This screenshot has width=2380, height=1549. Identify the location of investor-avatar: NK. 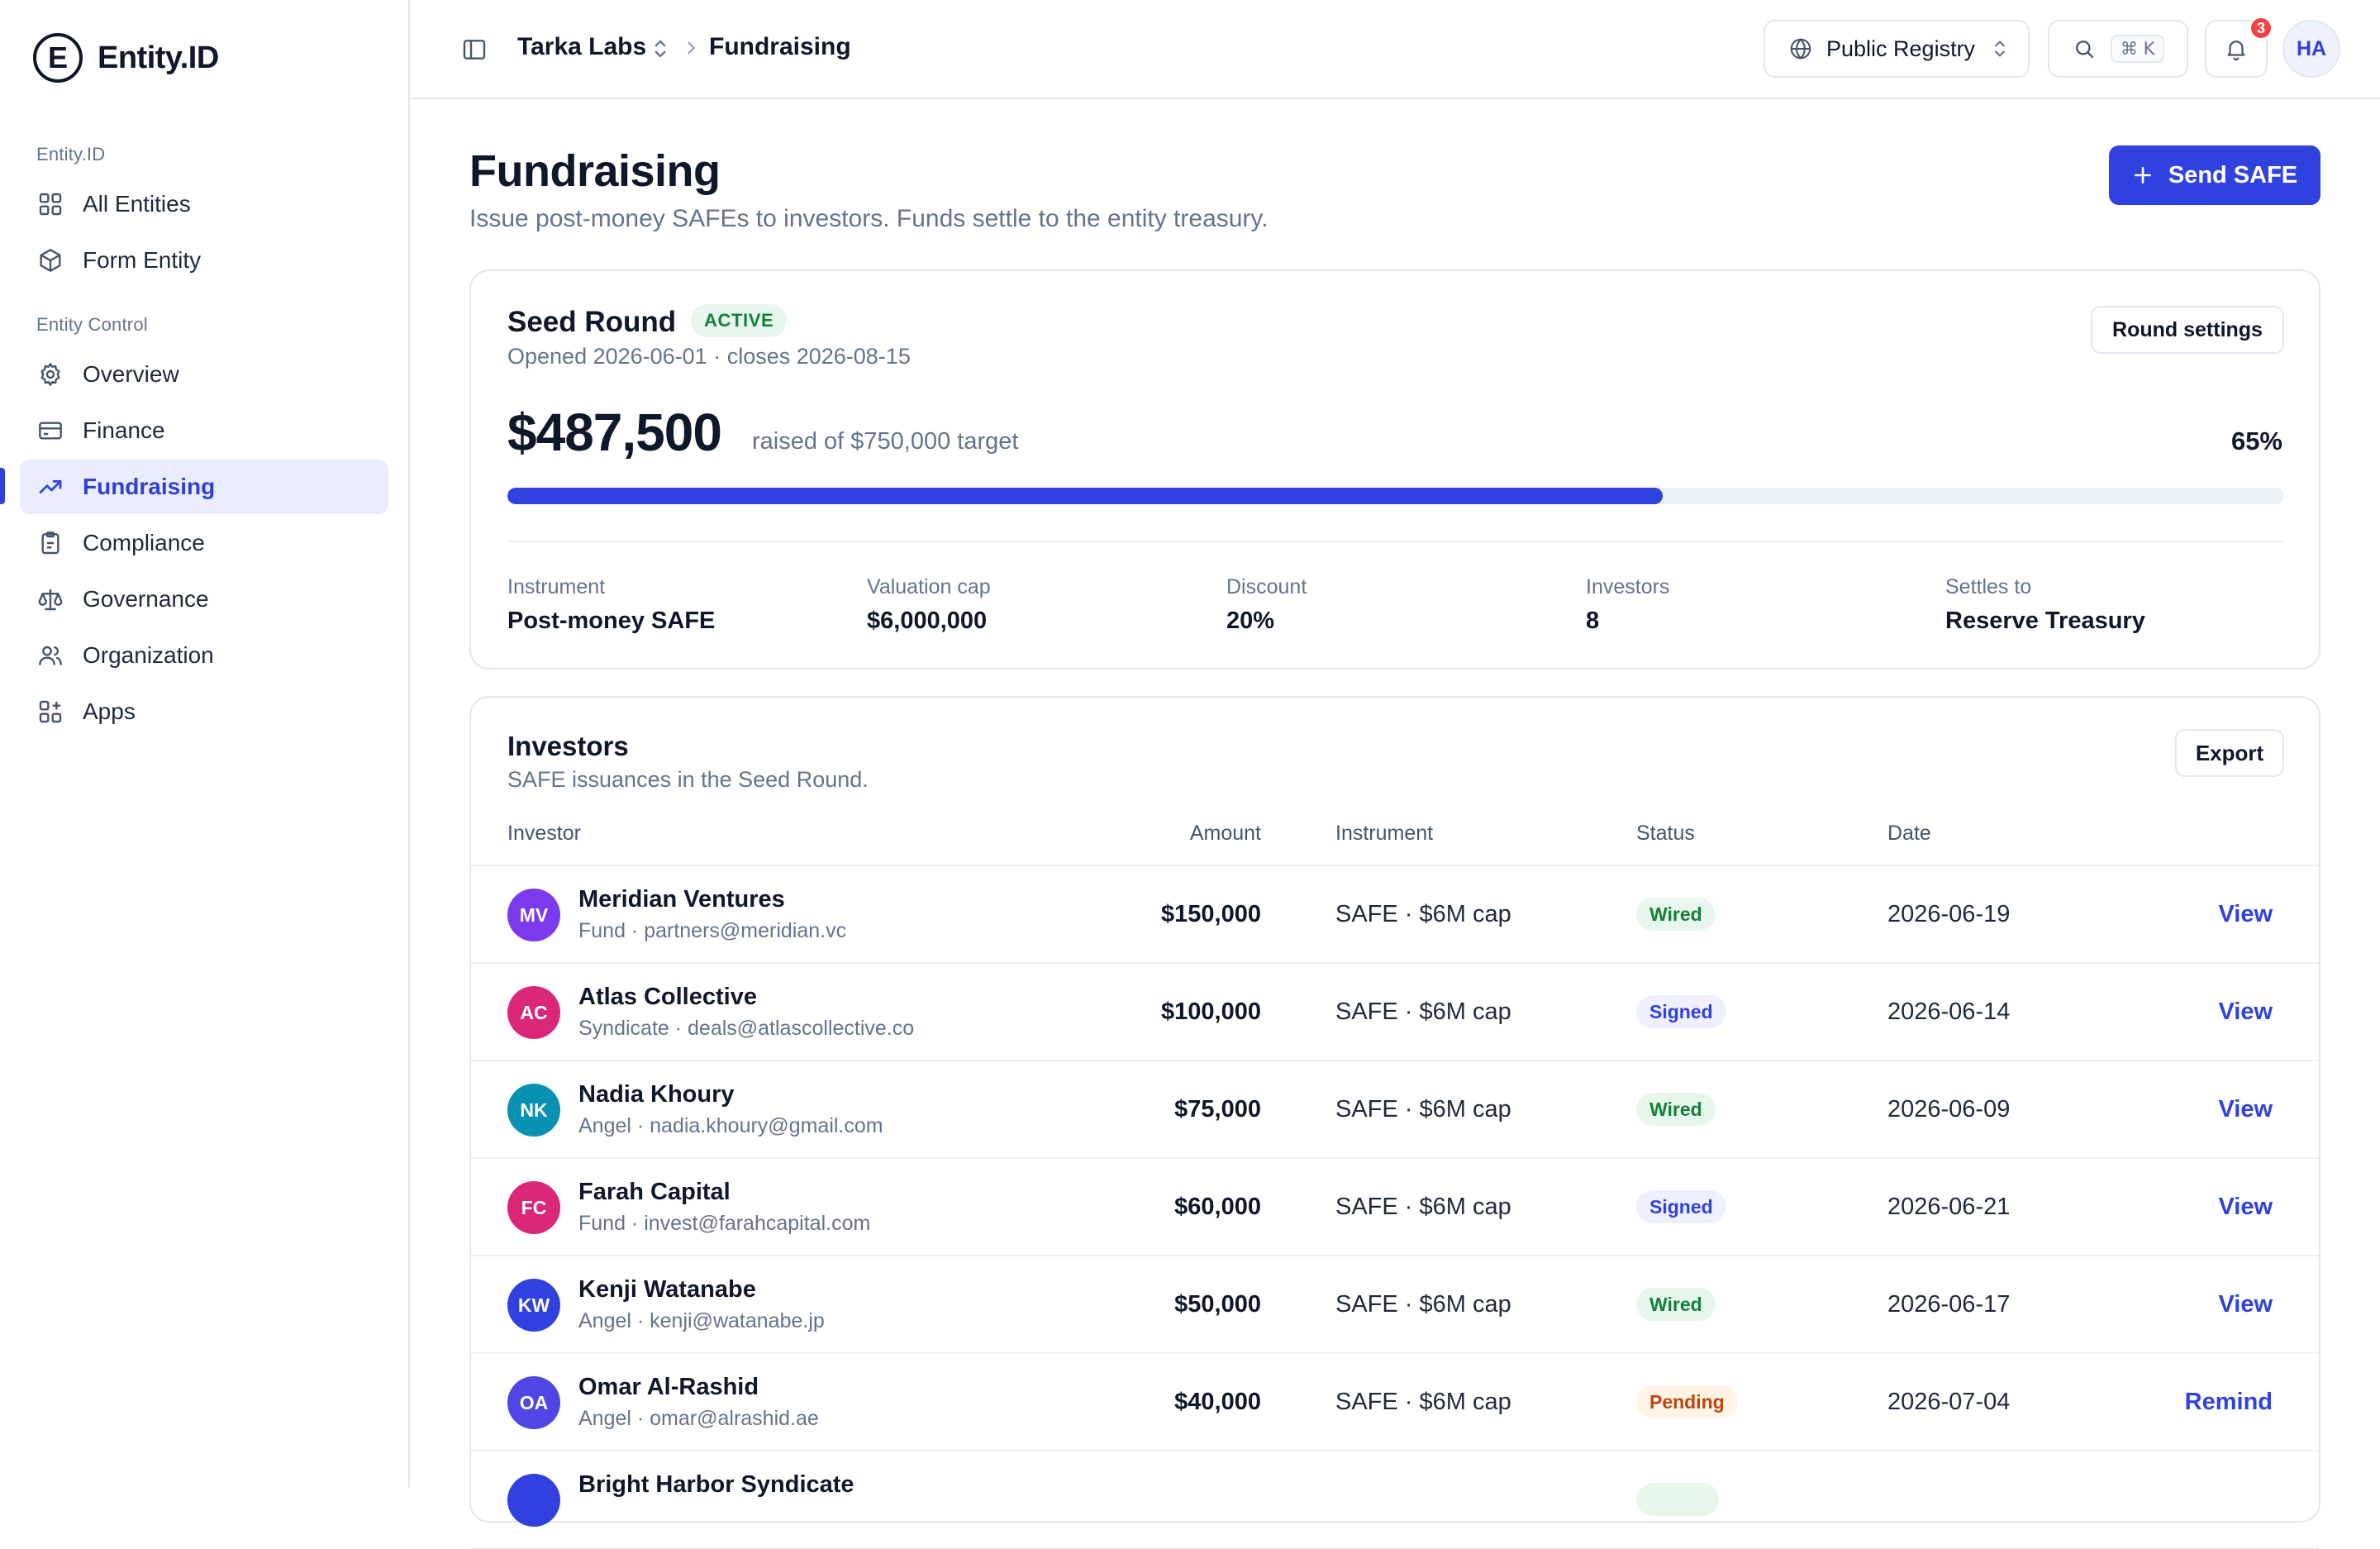
(533, 1110).